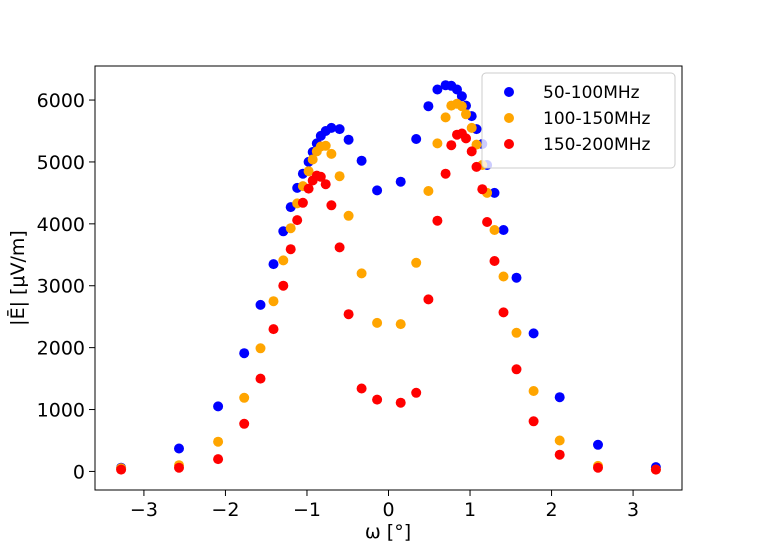 The image size is (757, 551). What do you see at coordinates (388, 532) in the screenshot?
I see `x-axis-label: ω [°]` at bounding box center [388, 532].